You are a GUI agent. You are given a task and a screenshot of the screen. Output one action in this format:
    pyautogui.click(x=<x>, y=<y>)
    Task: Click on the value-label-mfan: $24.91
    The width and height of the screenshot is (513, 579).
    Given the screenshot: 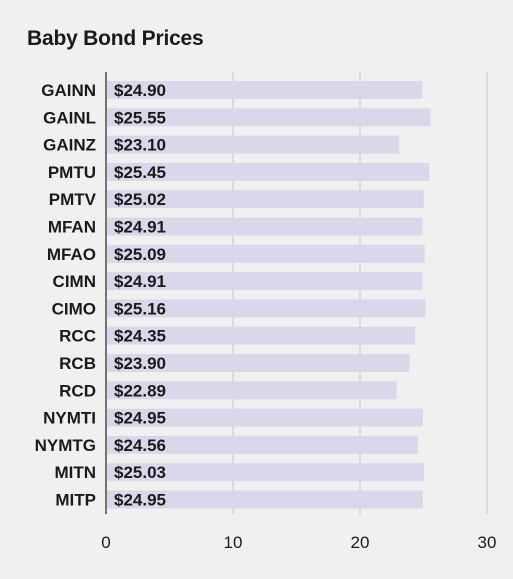 What is the action you would take?
    pyautogui.click(x=140, y=227)
    